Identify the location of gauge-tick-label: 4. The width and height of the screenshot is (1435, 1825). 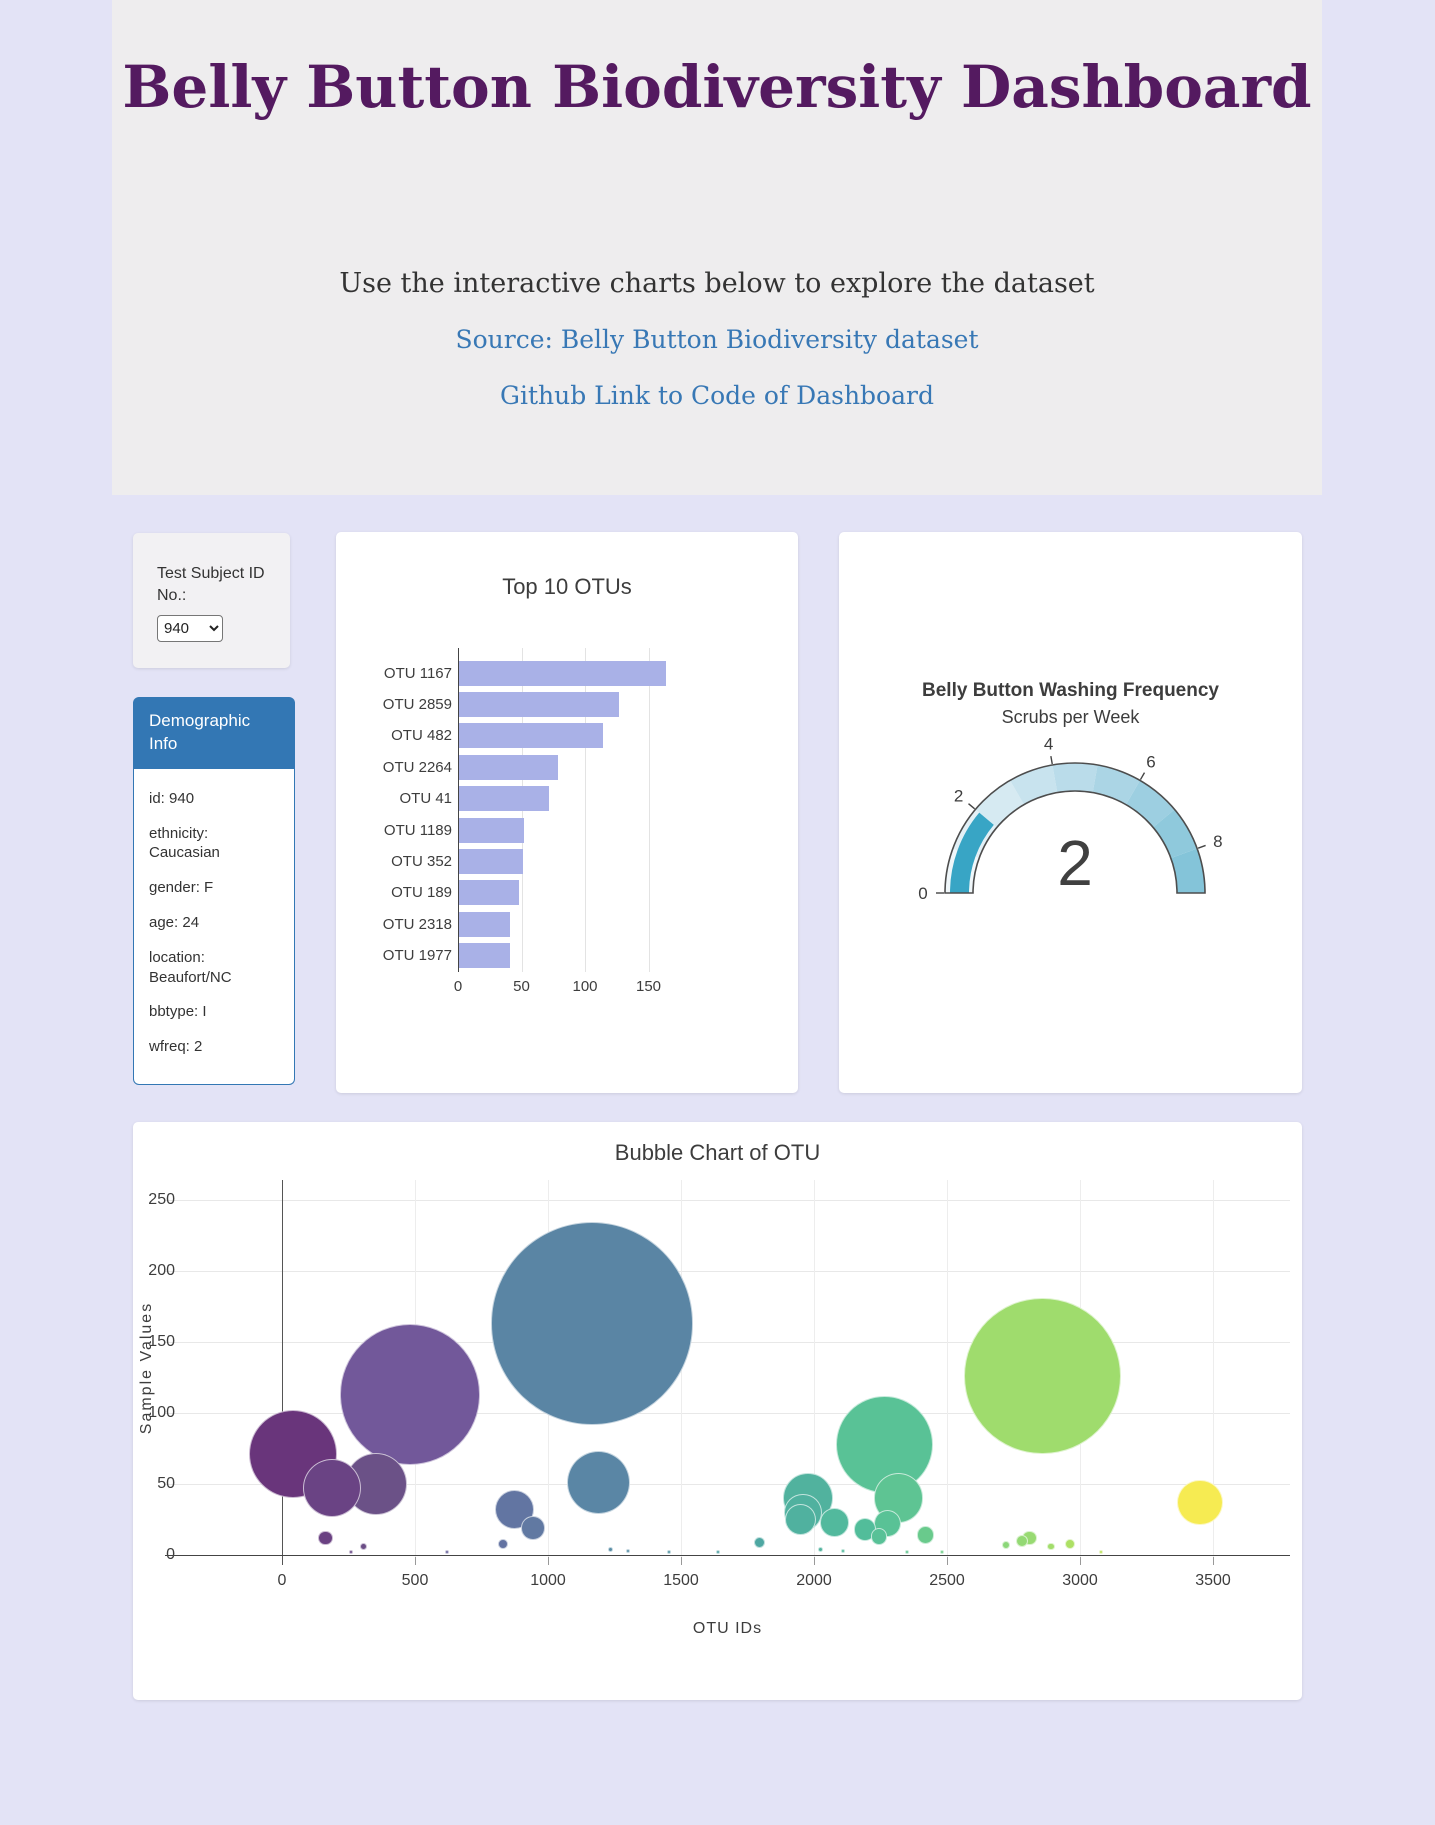
(1048, 743).